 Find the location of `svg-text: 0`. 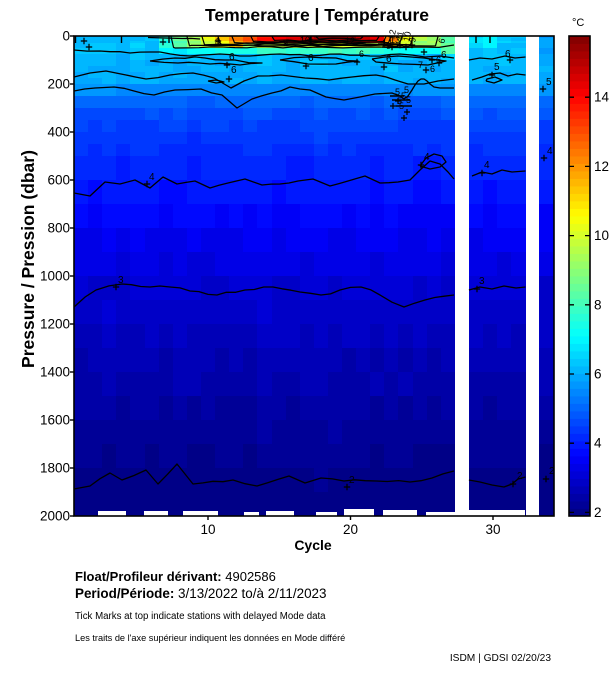

svg-text: 0 is located at coordinates (66, 36).